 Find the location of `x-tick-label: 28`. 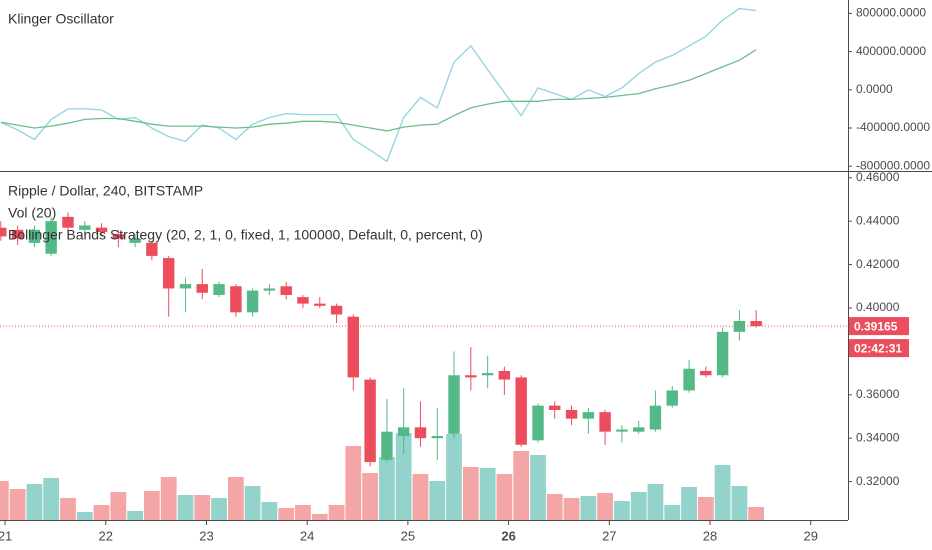

x-tick-label: 28 is located at coordinates (710, 535).